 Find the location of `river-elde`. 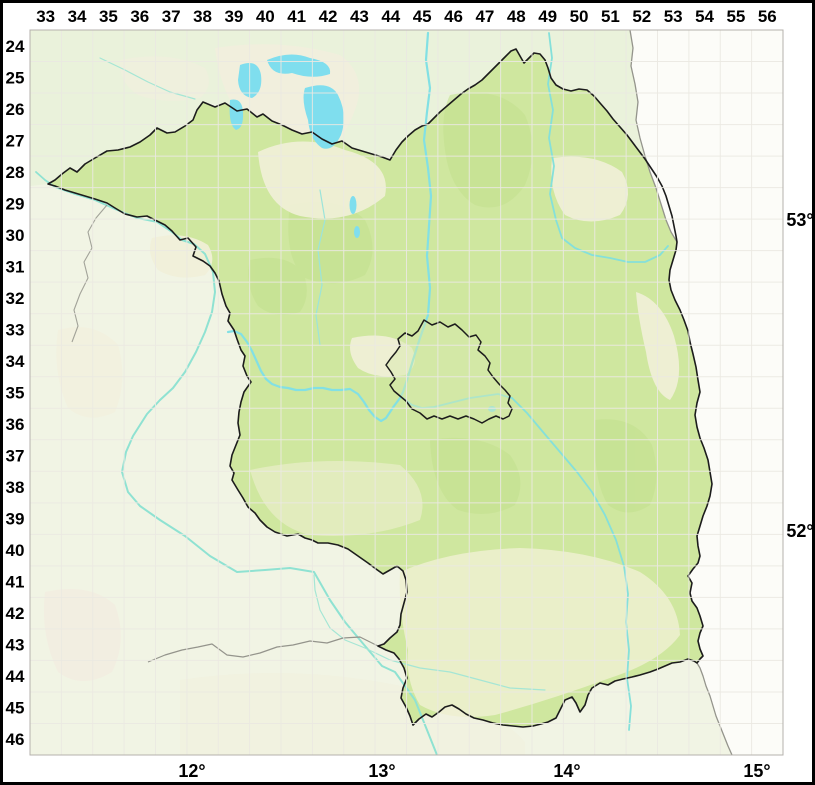

river-elde is located at coordinates (147, 78).